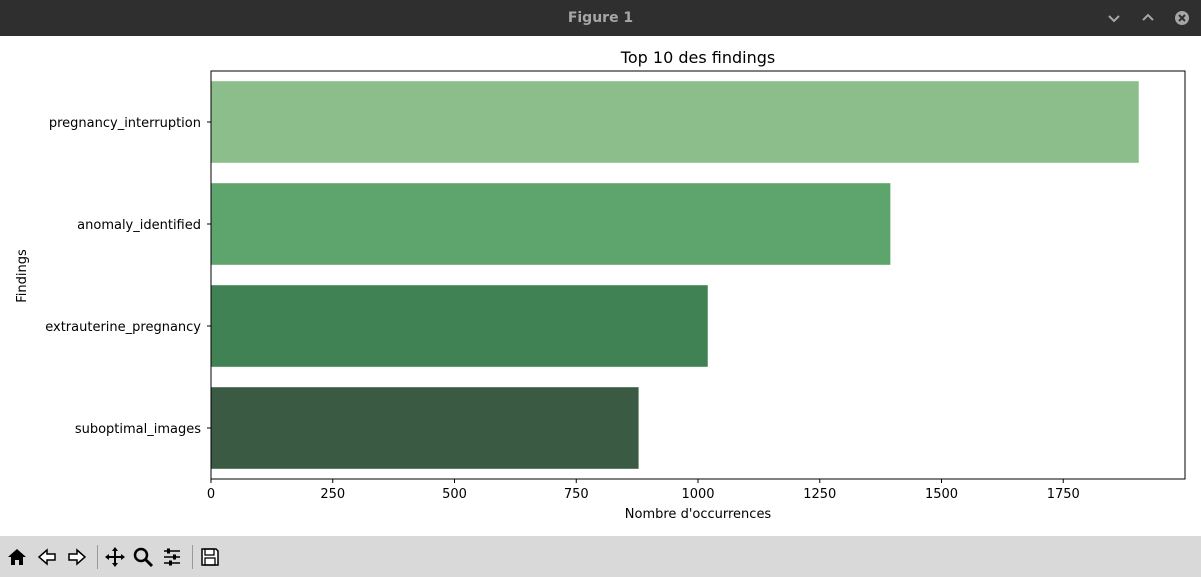 This screenshot has width=1201, height=577. I want to click on bar-extrauterine-pregnancy, so click(459, 326).